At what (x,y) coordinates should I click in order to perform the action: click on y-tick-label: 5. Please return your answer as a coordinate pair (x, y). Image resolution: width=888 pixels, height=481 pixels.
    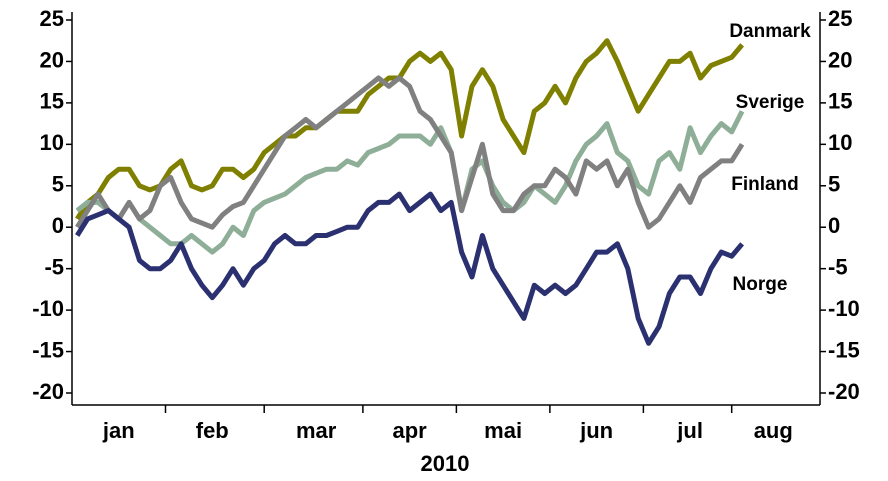
    Looking at the image, I should click on (58, 184).